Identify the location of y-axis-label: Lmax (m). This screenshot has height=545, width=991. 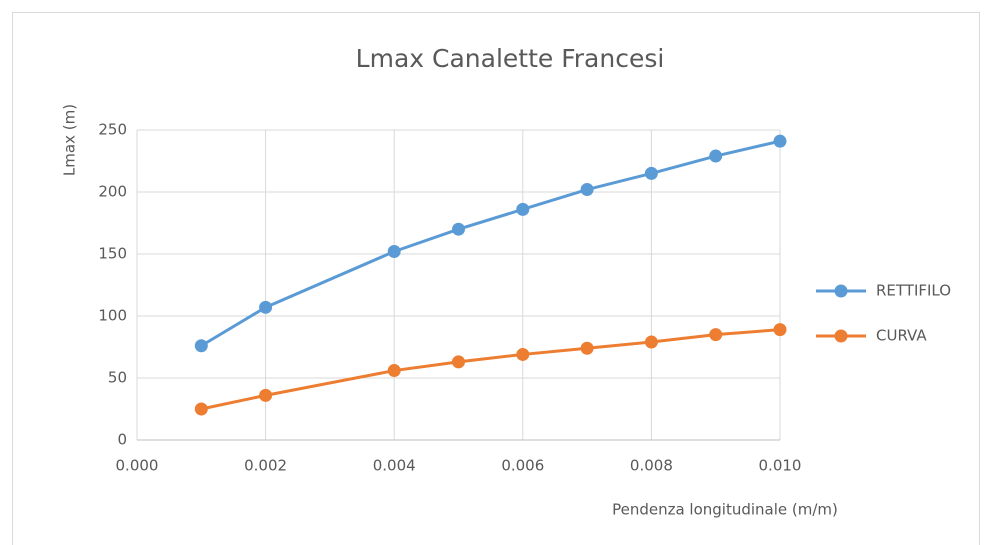
(70, 140).